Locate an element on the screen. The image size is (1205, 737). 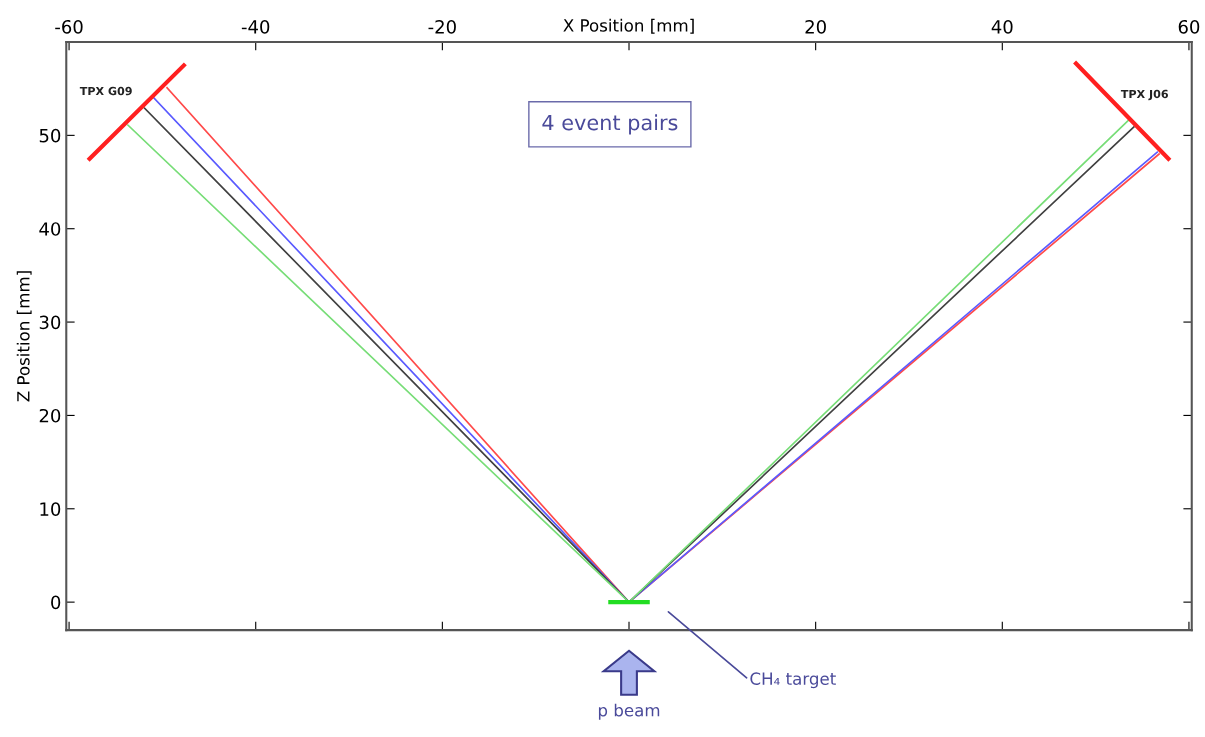
y-tick-label: 40 is located at coordinates (50, 229).